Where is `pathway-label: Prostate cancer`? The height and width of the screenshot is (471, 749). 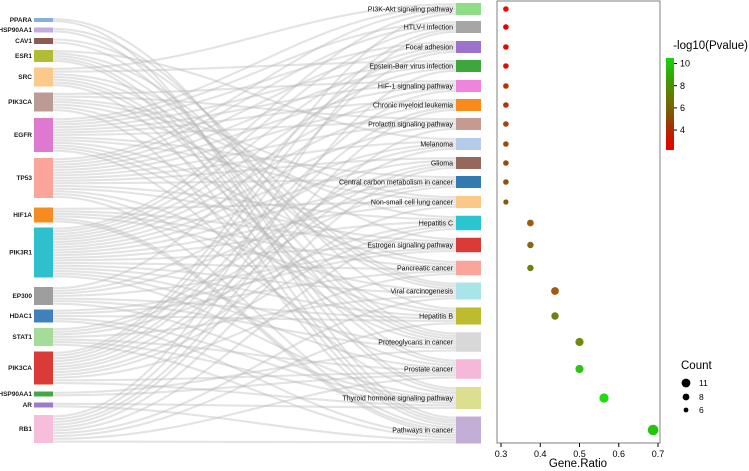
pathway-label: Prostate cancer is located at coordinates (429, 369).